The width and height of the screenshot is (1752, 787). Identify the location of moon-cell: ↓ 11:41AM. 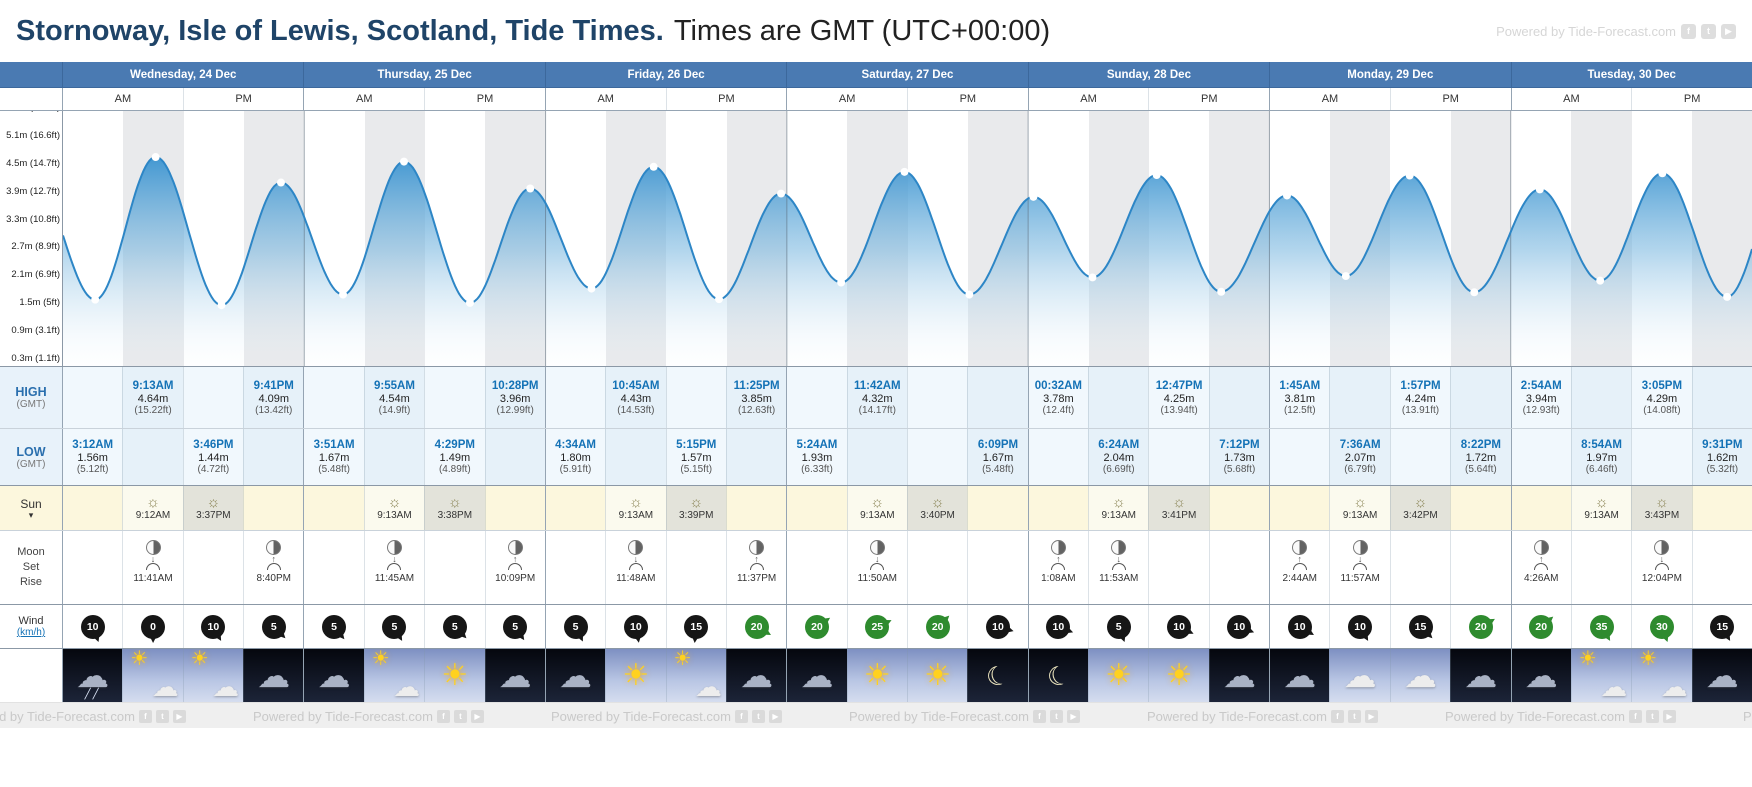
(152, 567).